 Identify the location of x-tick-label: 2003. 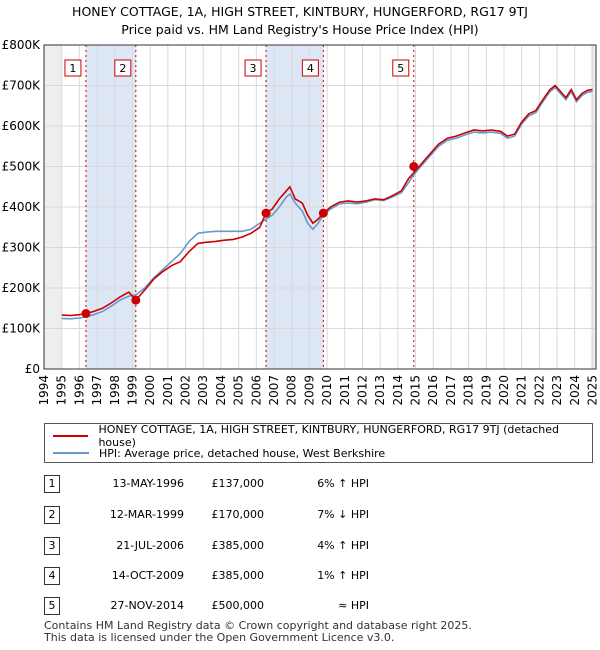
(203, 390).